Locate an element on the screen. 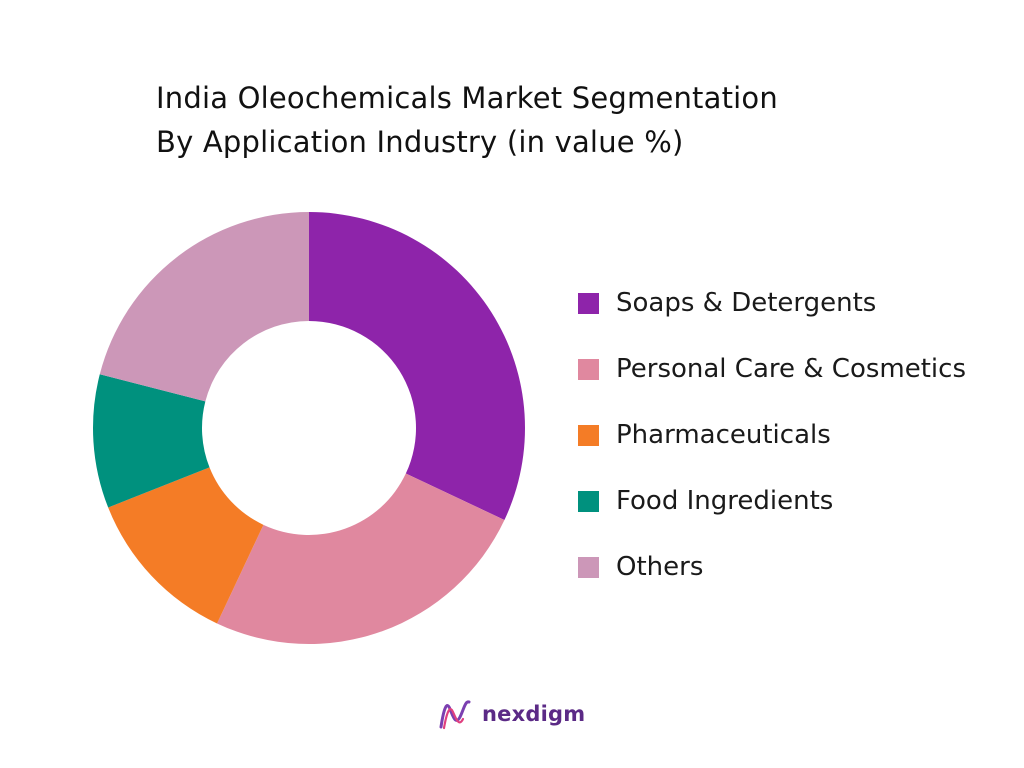 The image size is (1024, 768). legend-label: Others is located at coordinates (660, 567).